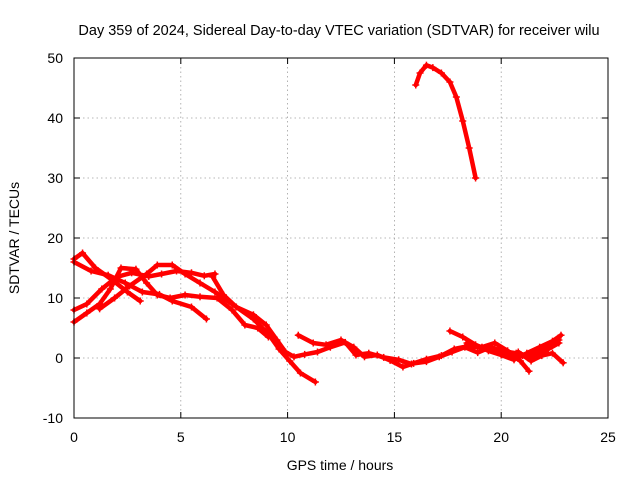  Describe the element at coordinates (395, 437) in the screenshot. I see `x-tick-label: 15` at that location.